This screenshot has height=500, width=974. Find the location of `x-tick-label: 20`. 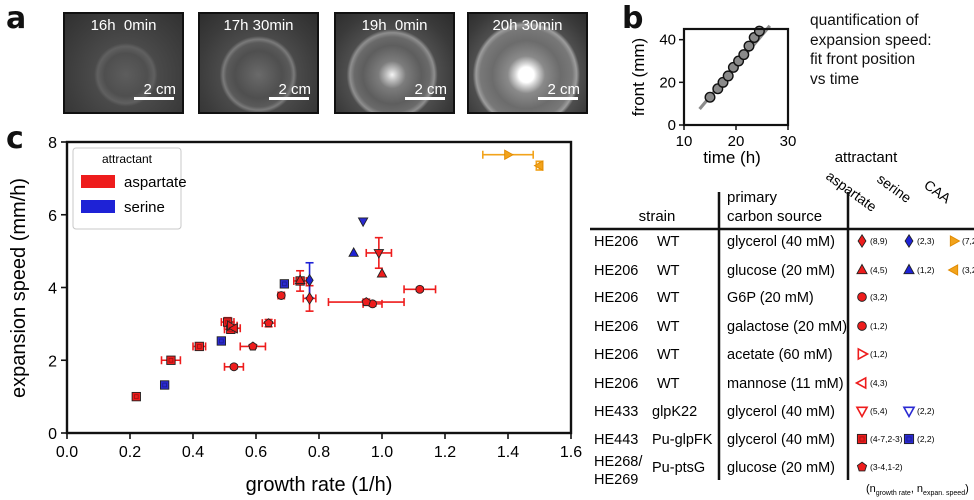

x-tick-label: 20 is located at coordinates (736, 141).